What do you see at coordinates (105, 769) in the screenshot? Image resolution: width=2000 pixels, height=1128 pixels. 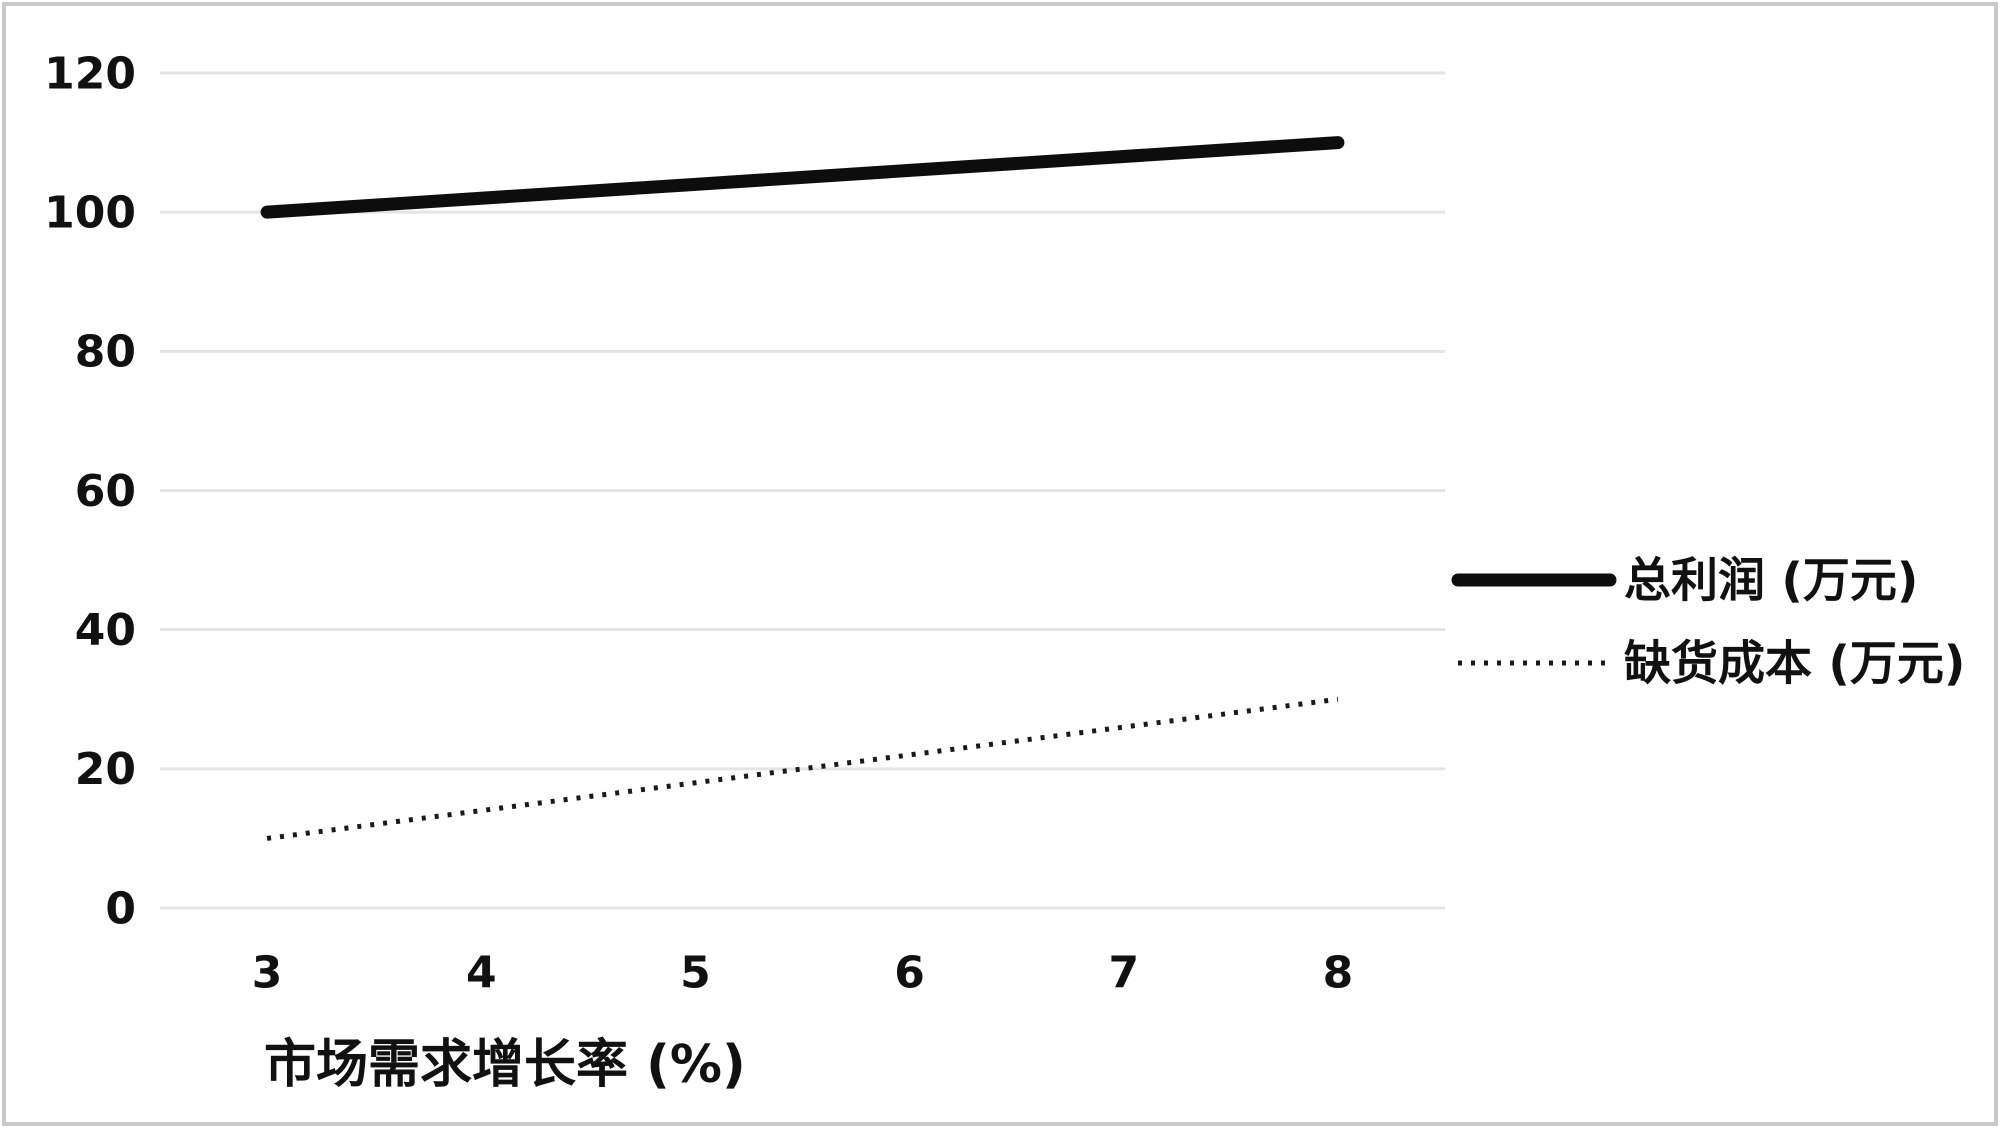 I see `y-tick-label-20: 20` at bounding box center [105, 769].